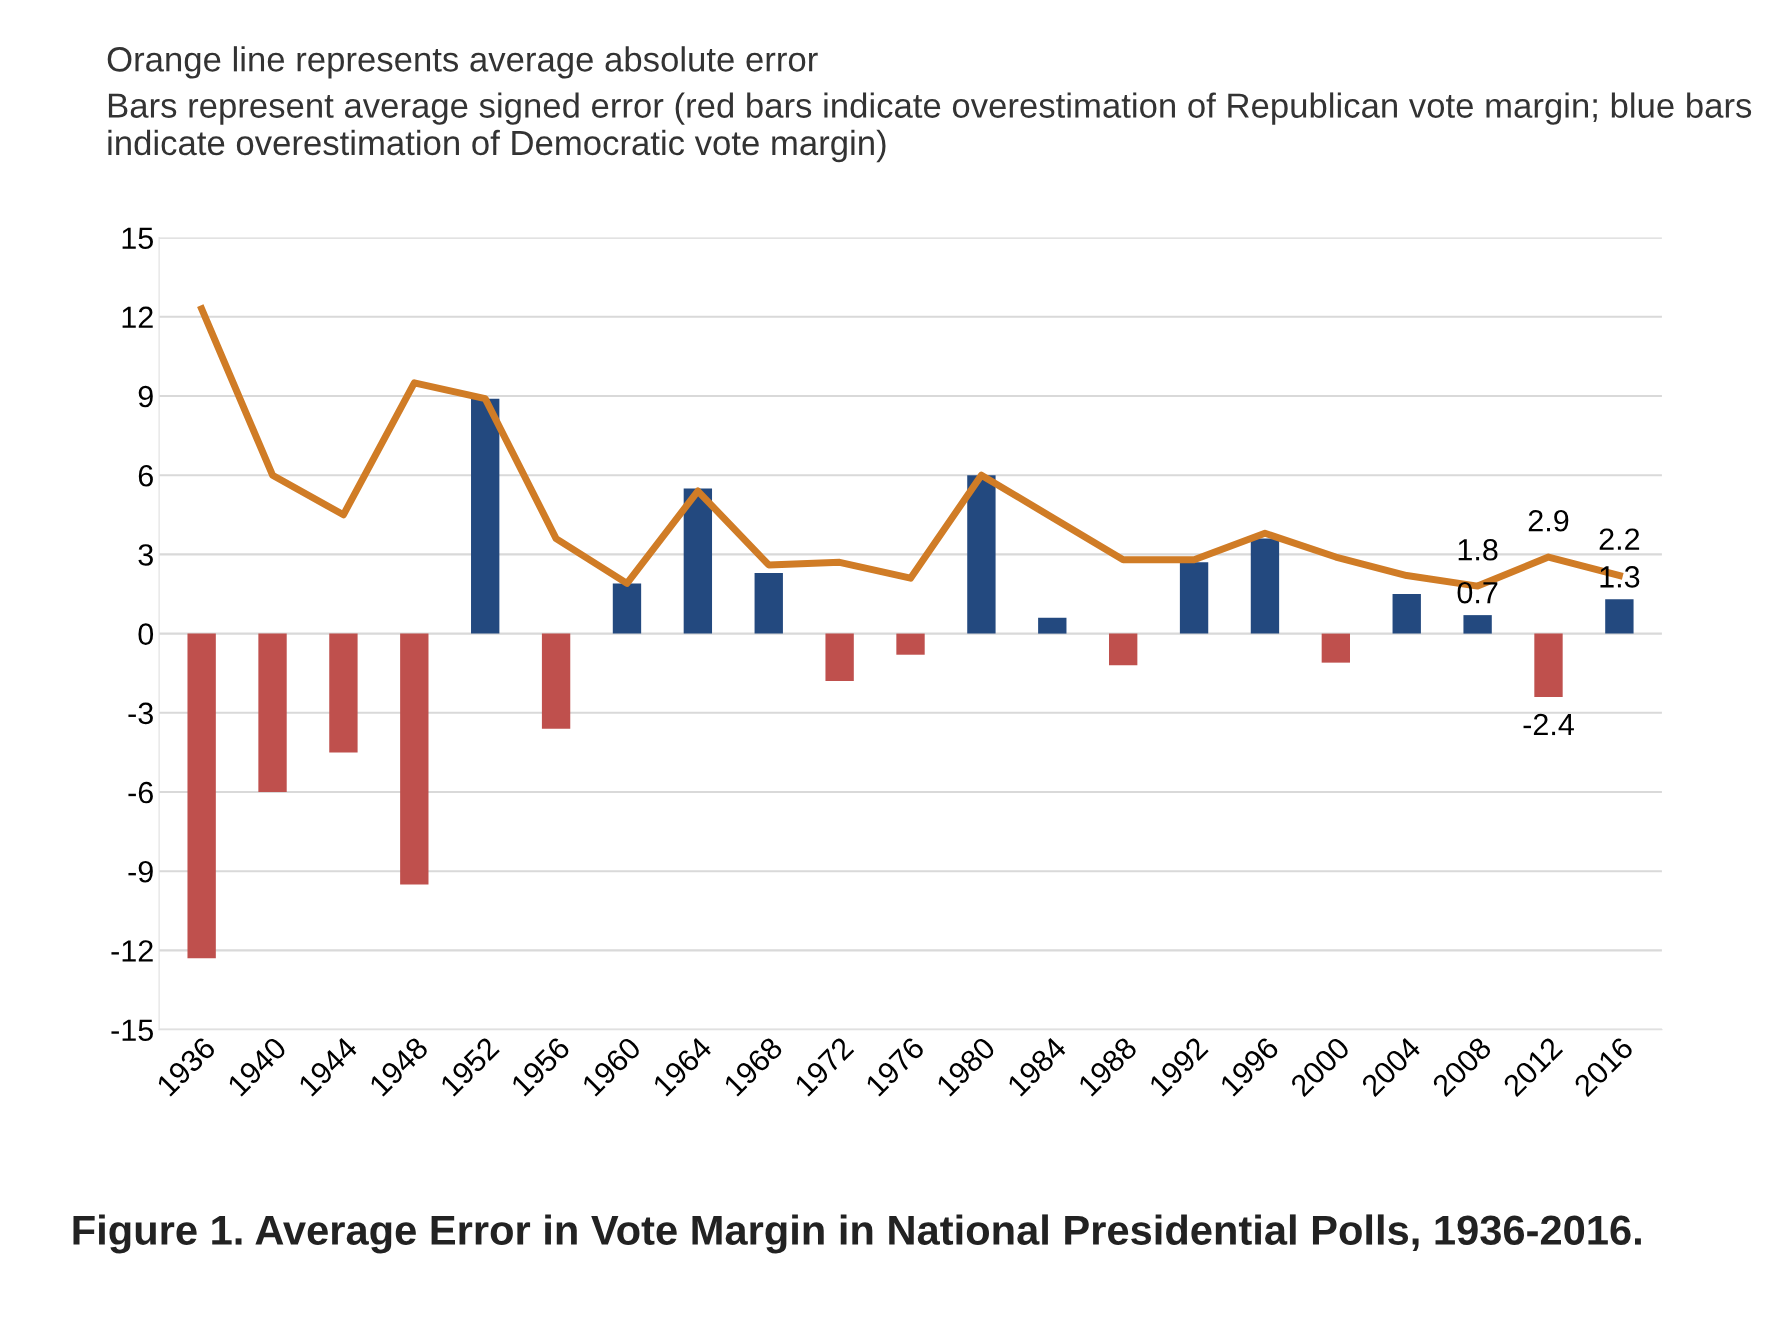  Describe the element at coordinates (1620, 577) in the screenshot. I see `data-label: 1.3` at that location.